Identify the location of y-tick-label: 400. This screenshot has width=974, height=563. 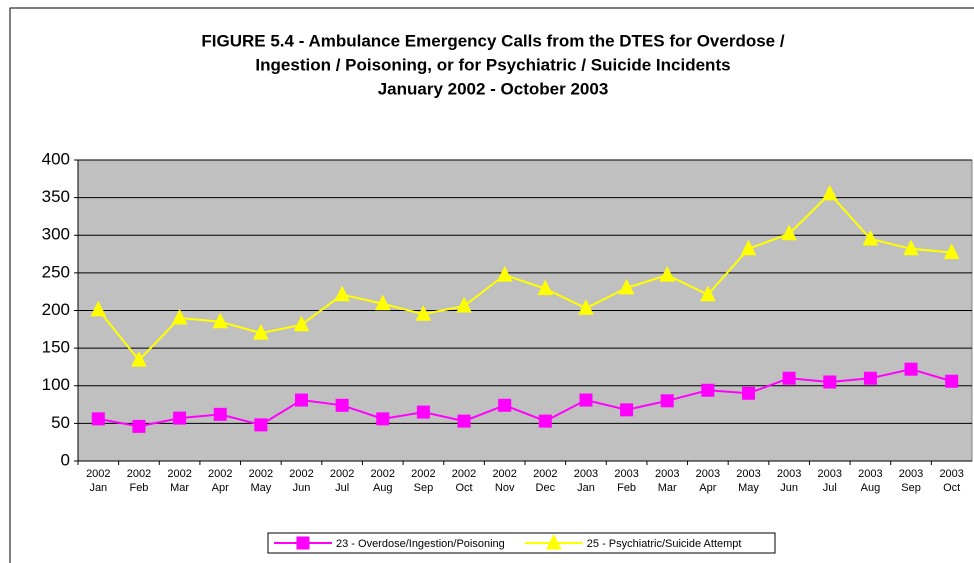
(56, 158).